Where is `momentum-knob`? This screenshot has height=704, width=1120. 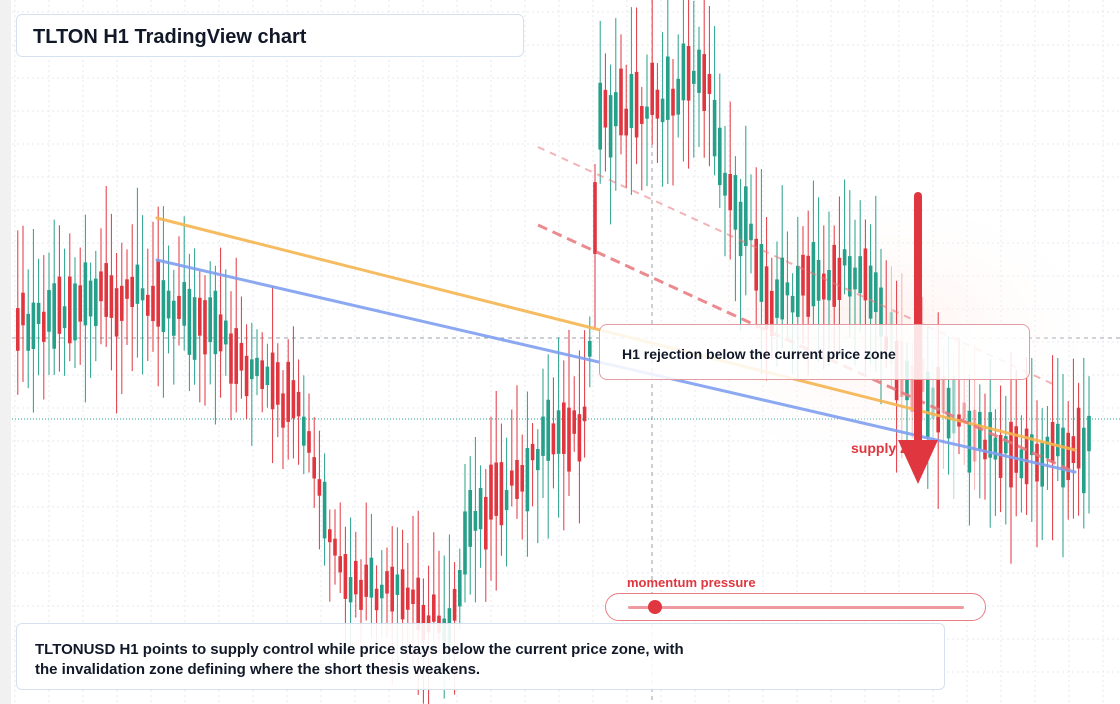
momentum-knob is located at coordinates (654, 607).